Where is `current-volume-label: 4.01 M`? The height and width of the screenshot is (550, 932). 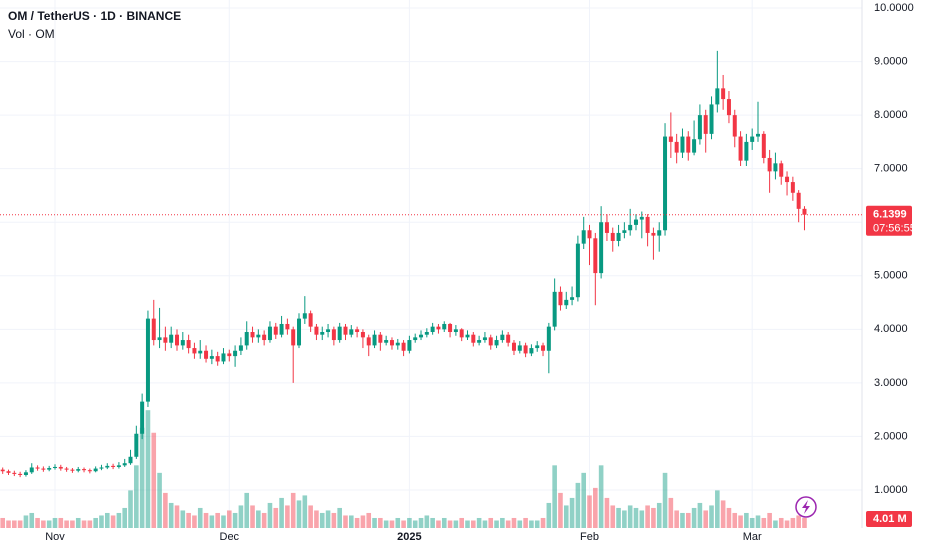
current-volume-label: 4.01 M is located at coordinates (890, 519).